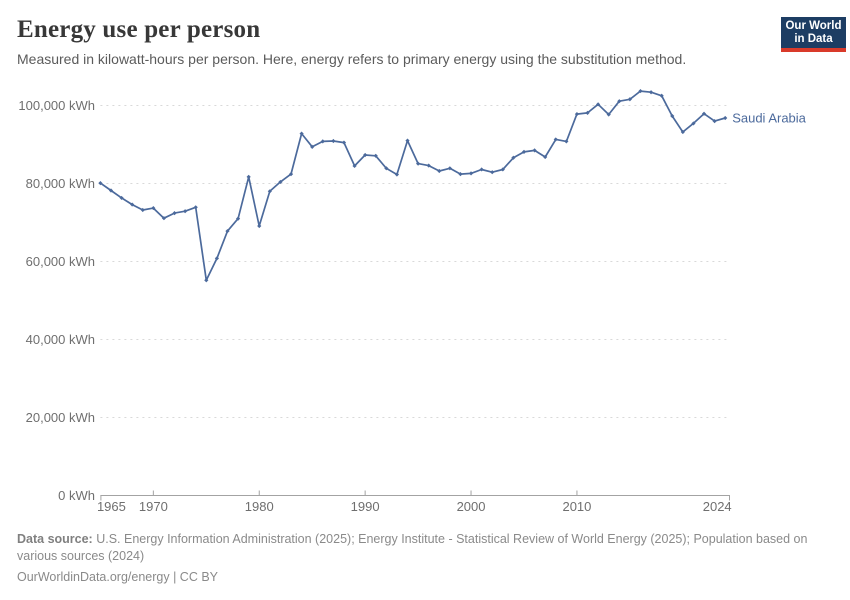 Image resolution: width=850 pixels, height=600 pixels. I want to click on y-tick-label: 0 kWh, so click(76, 495).